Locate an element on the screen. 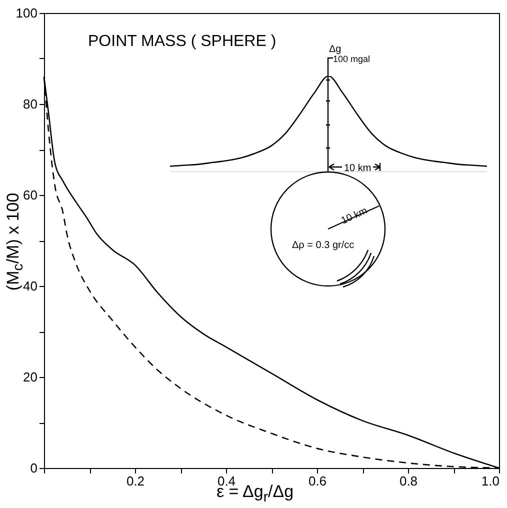  y-tick-label: 20 is located at coordinates (30, 377).